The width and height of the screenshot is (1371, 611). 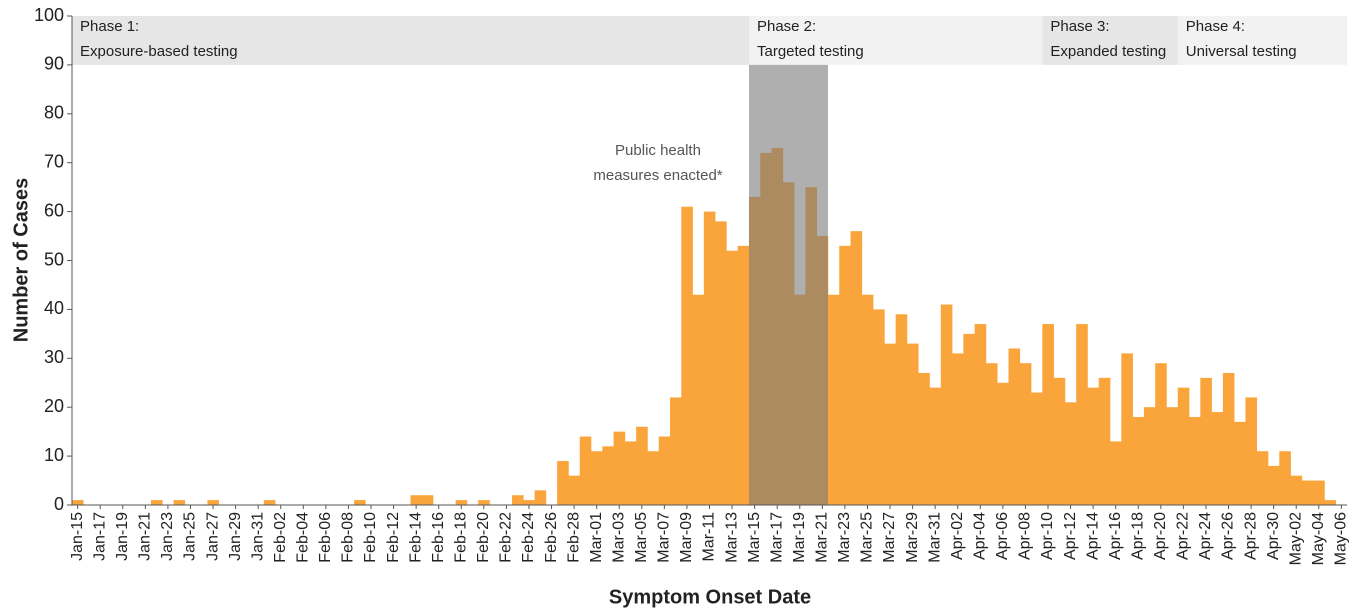 What do you see at coordinates (159, 51) in the screenshot?
I see `phase-subtitle: Exposure-based testing` at bounding box center [159, 51].